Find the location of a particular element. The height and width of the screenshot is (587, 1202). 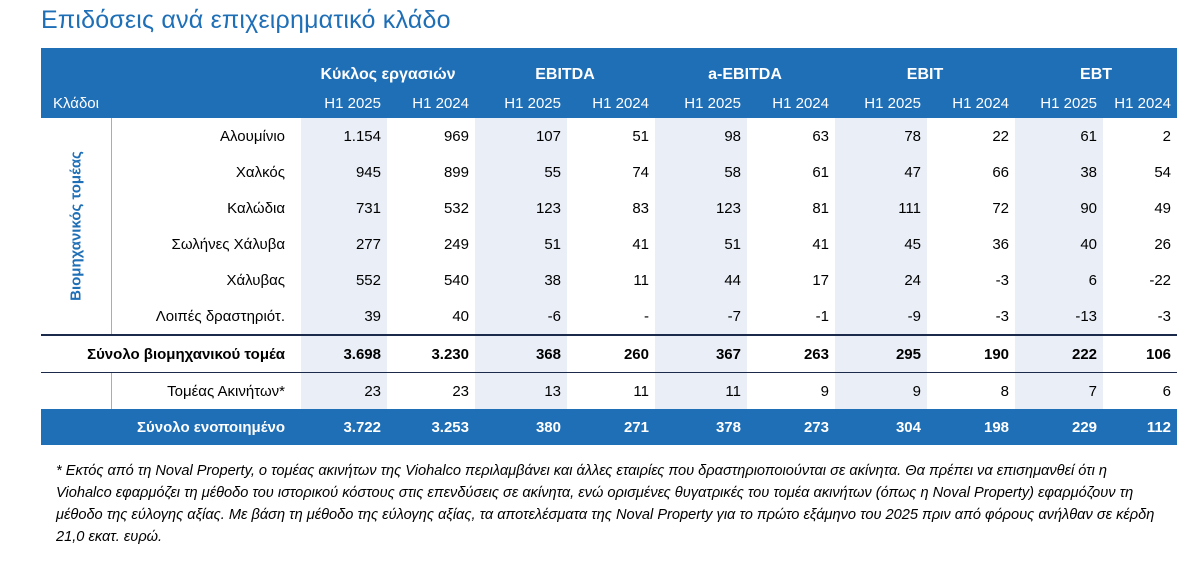

cell: 55 is located at coordinates (521, 172).